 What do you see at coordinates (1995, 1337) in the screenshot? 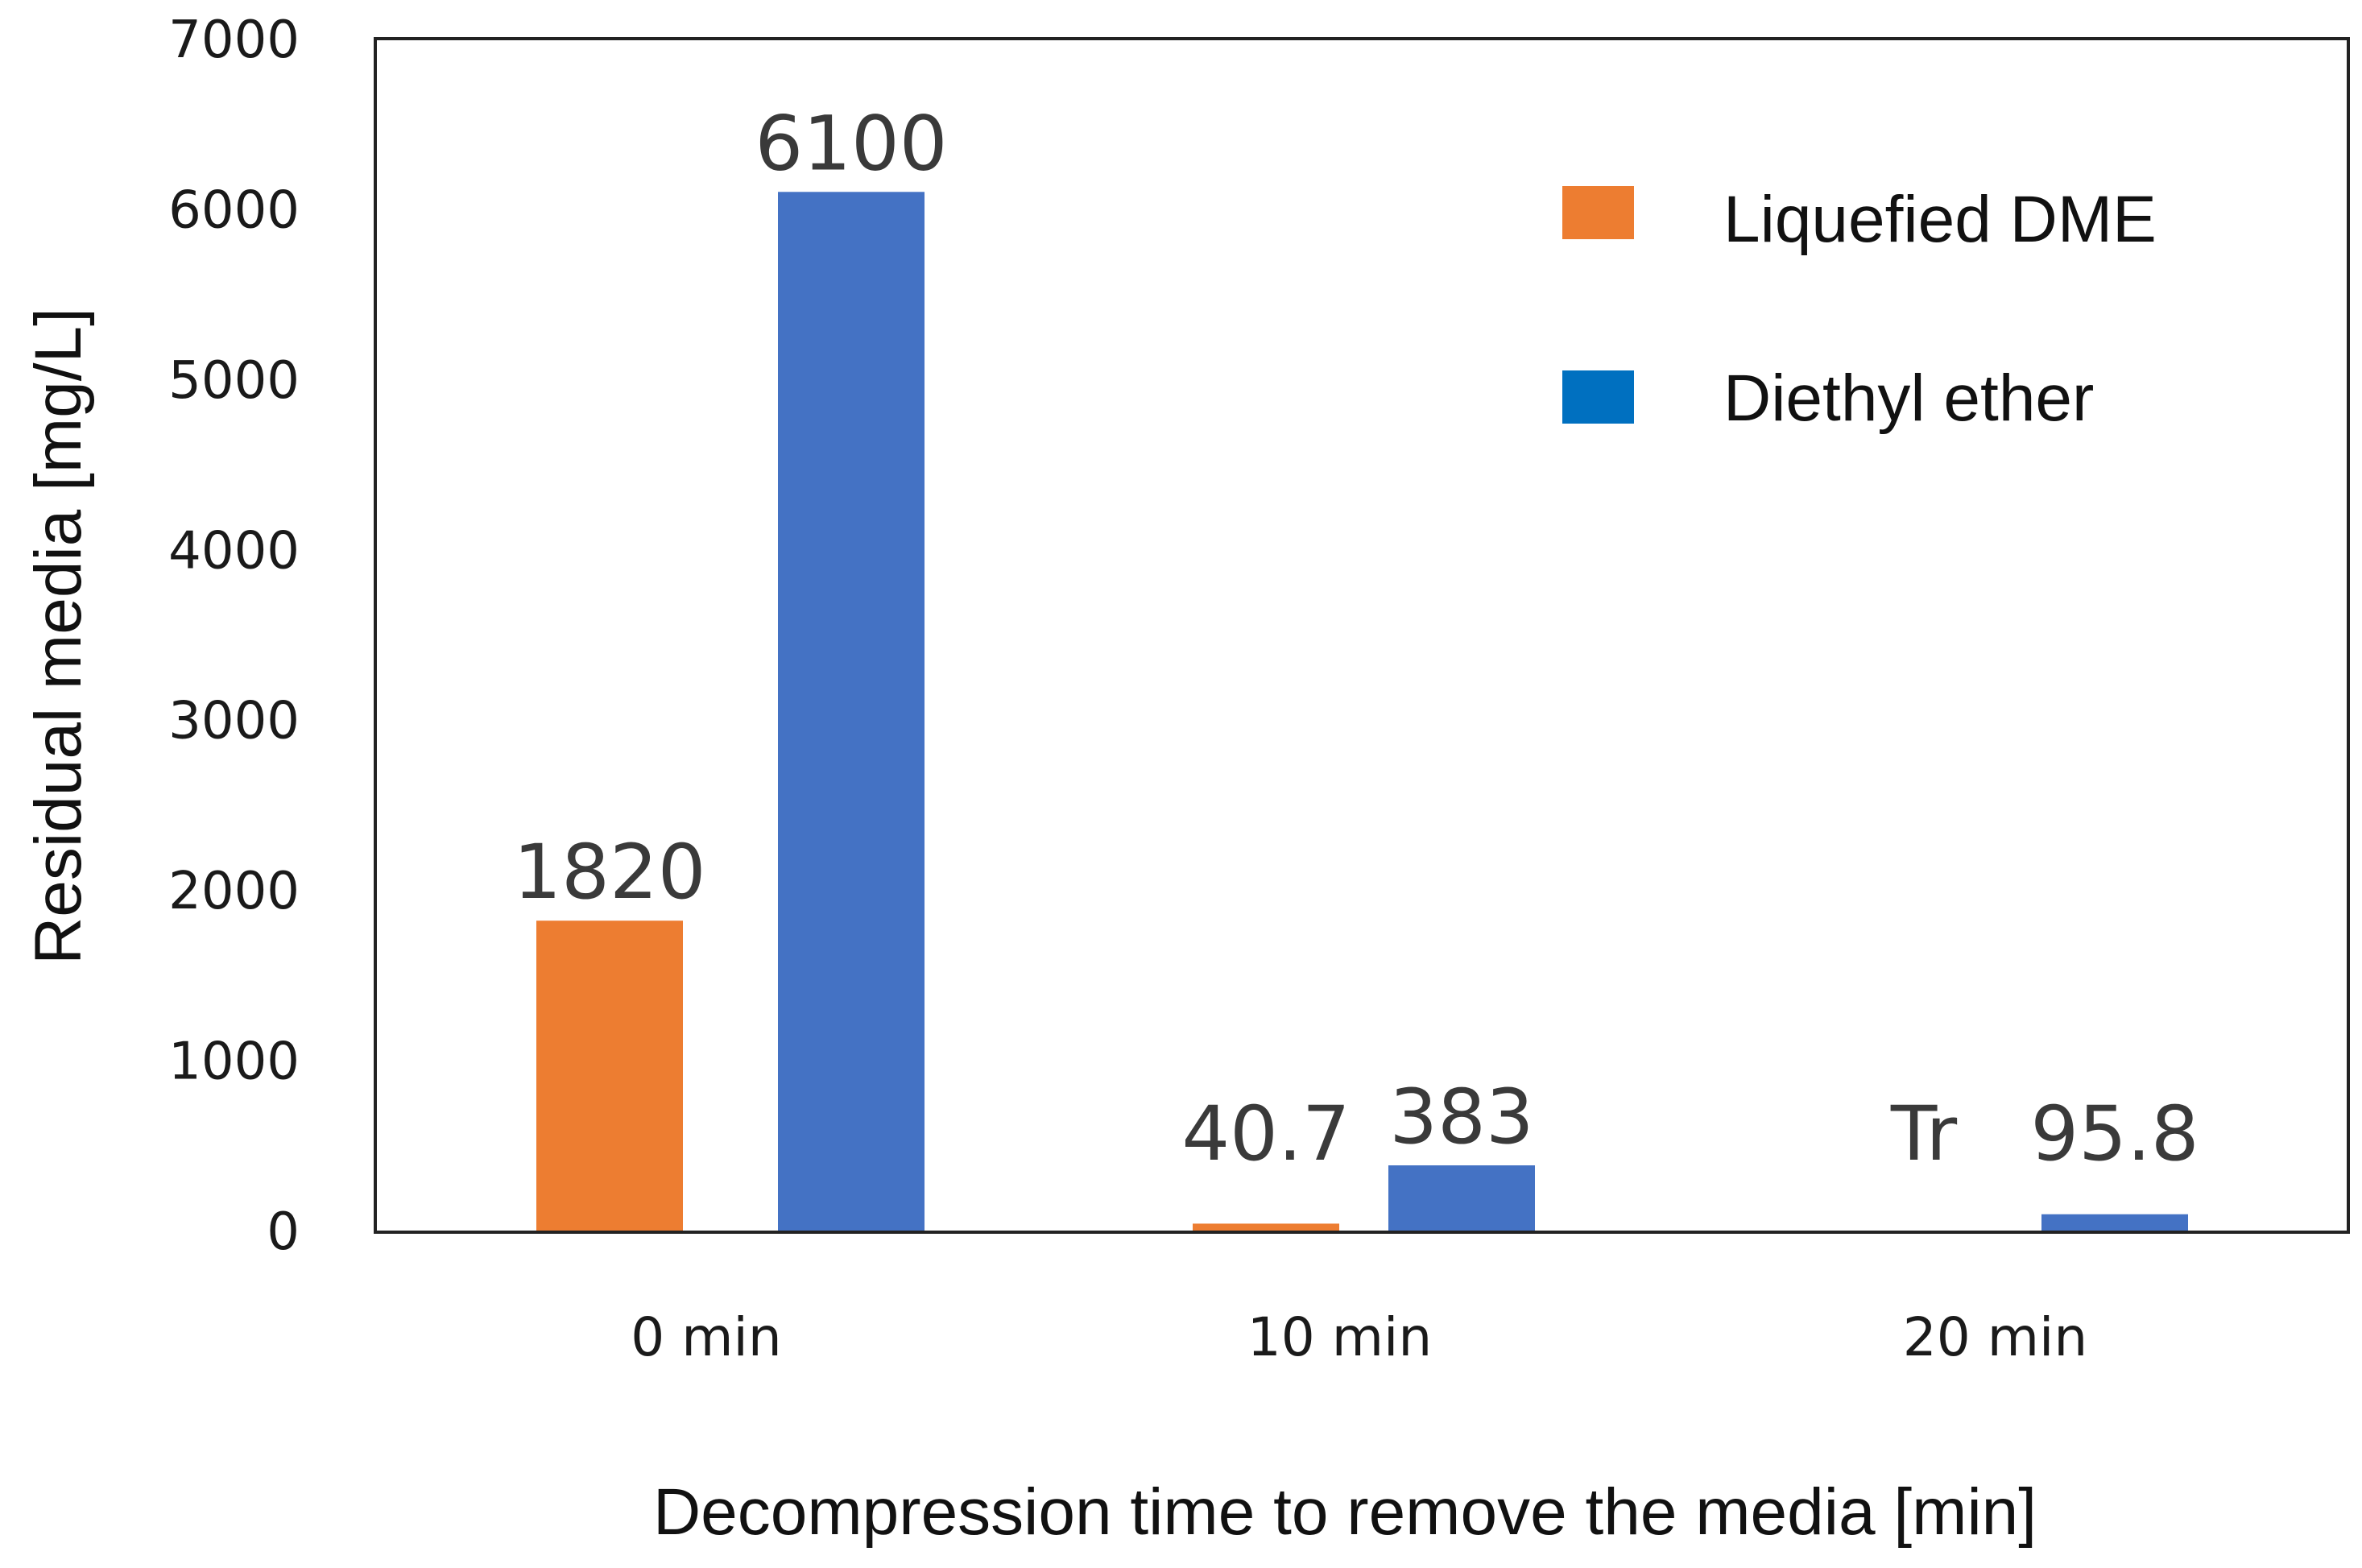
I see `x-category-label-20-min: 20 min` at bounding box center [1995, 1337].